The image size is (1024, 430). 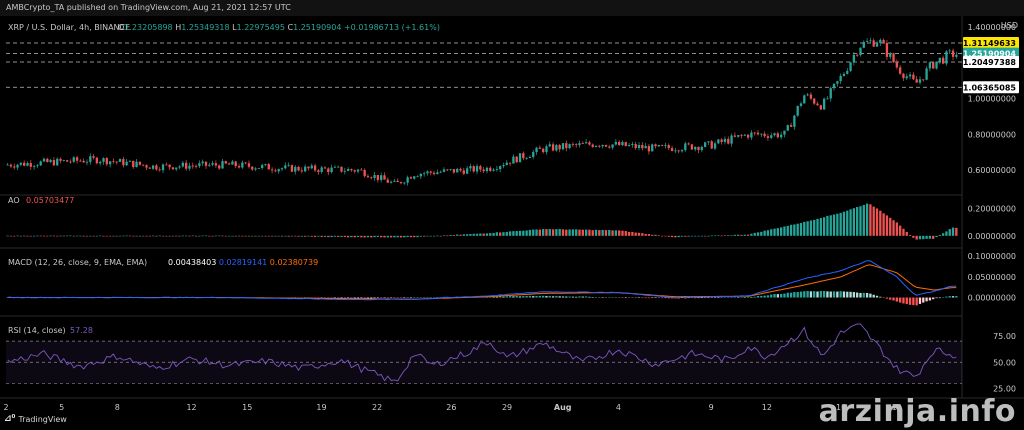 I want to click on ao-pane: 0.20000000 0.00000000, so click(x=511, y=222).